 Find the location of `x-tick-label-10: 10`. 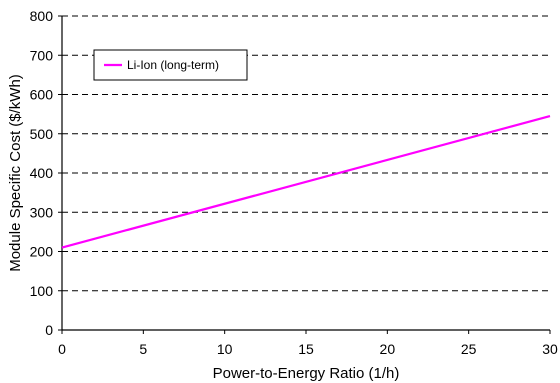

x-tick-label-10: 10 is located at coordinates (225, 349).